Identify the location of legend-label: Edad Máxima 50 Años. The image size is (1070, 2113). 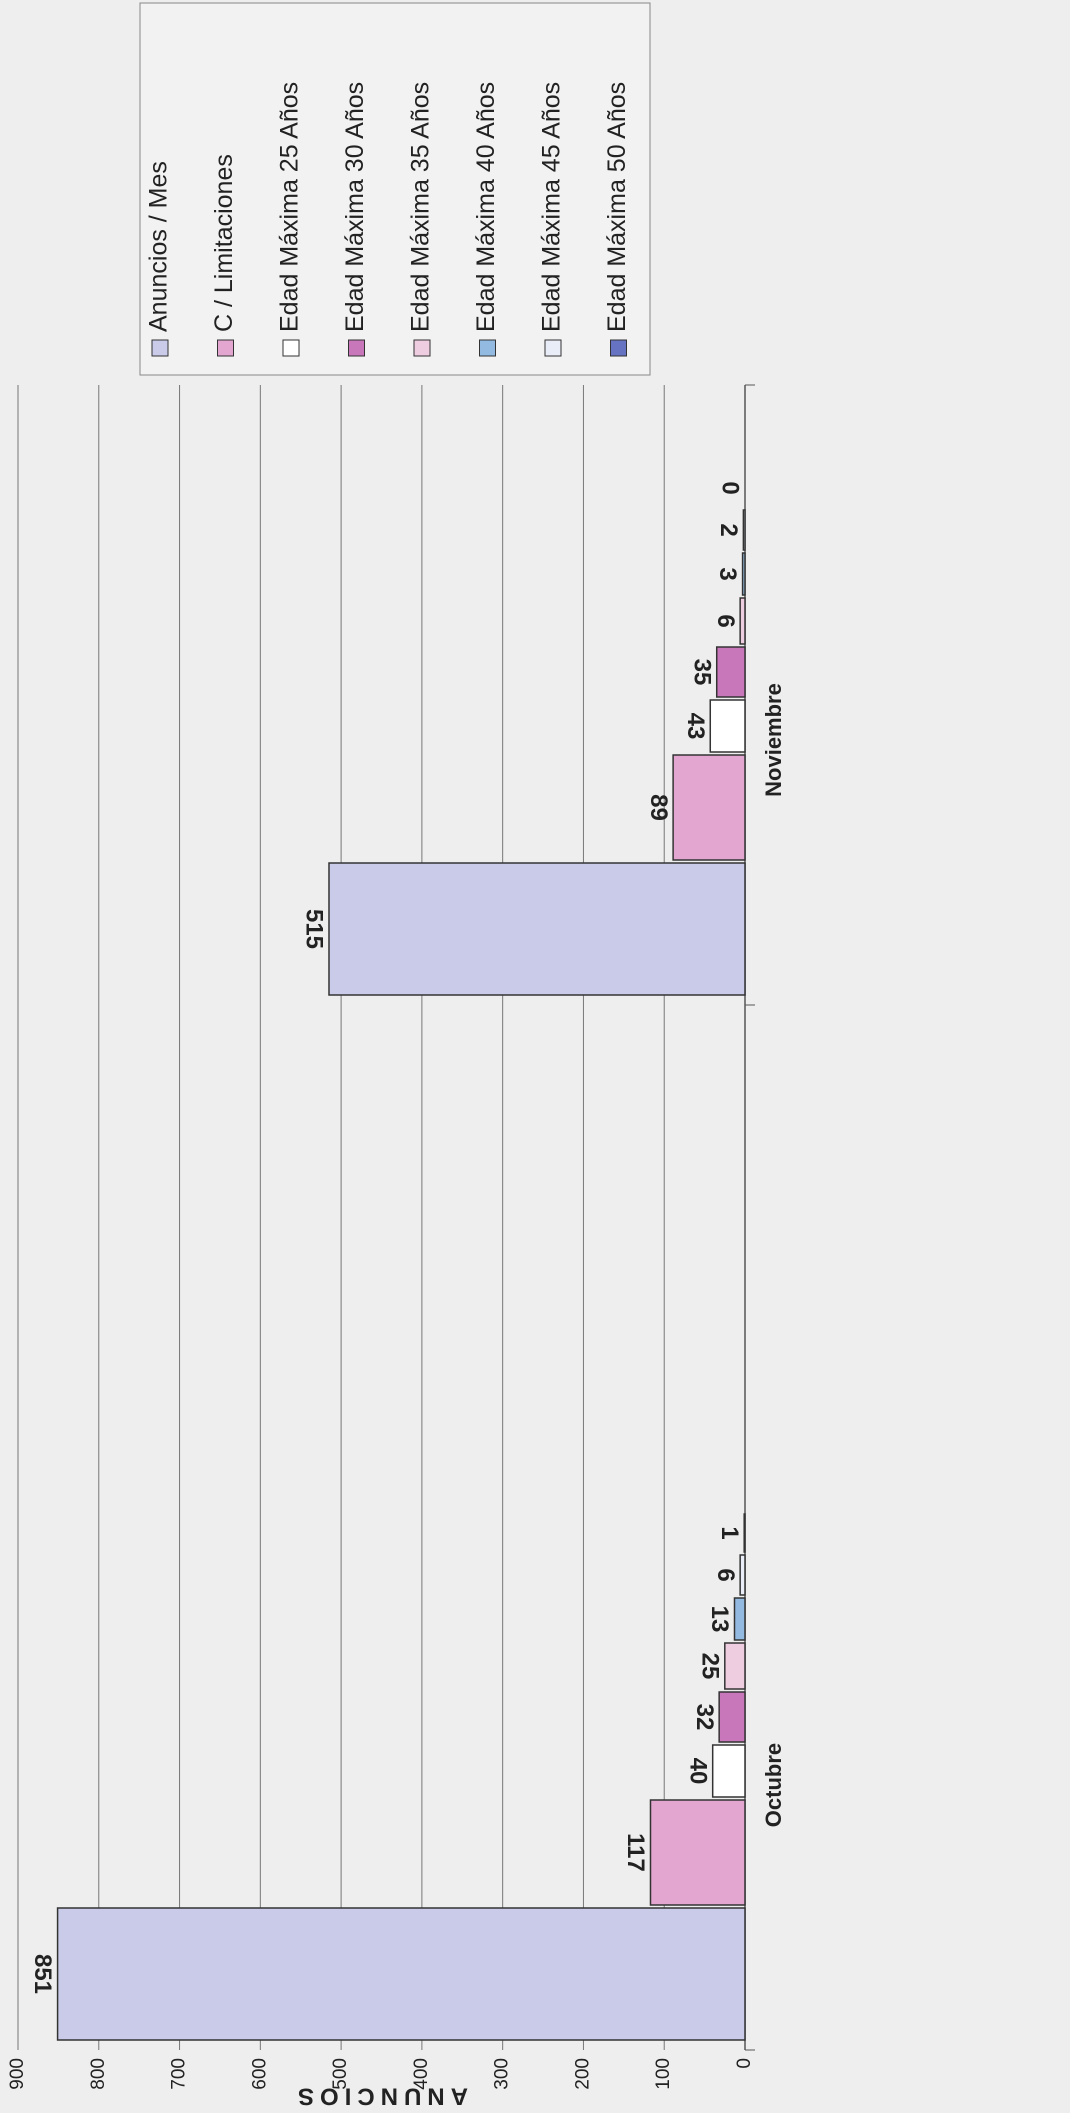
(617, 207).